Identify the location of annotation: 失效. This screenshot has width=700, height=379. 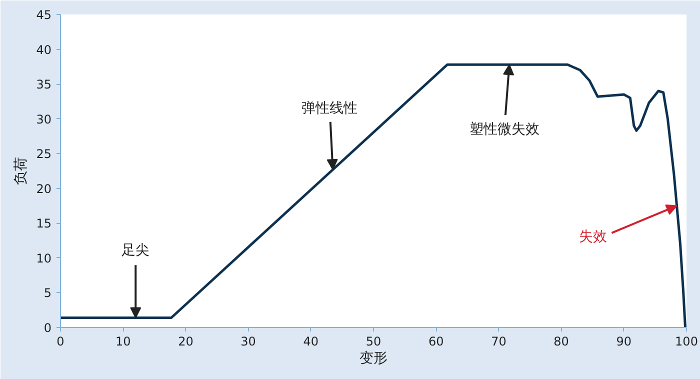
(592, 237).